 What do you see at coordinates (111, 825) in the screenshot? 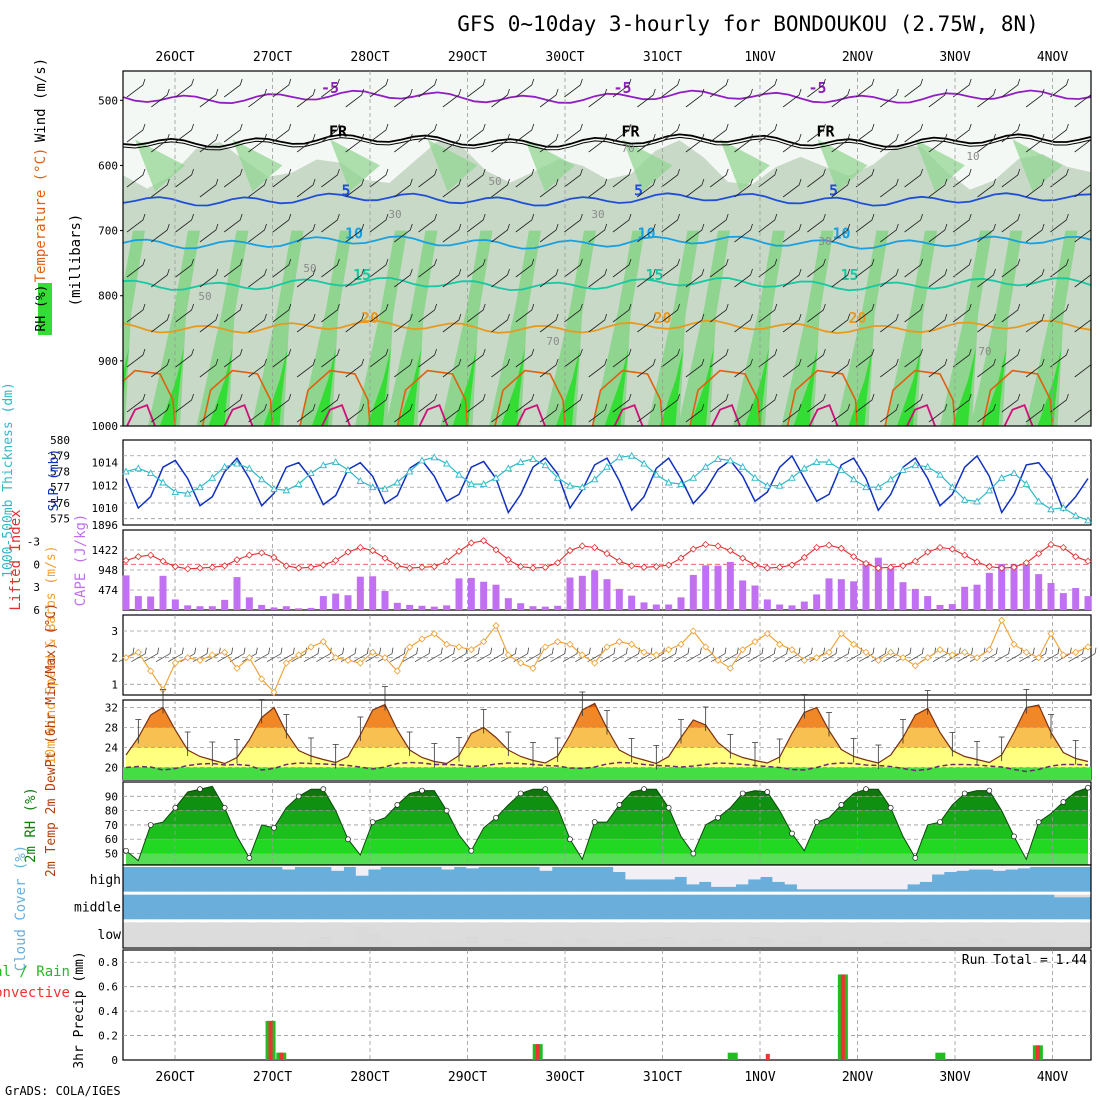
I see `rh-tick-label: 70` at bounding box center [111, 825].